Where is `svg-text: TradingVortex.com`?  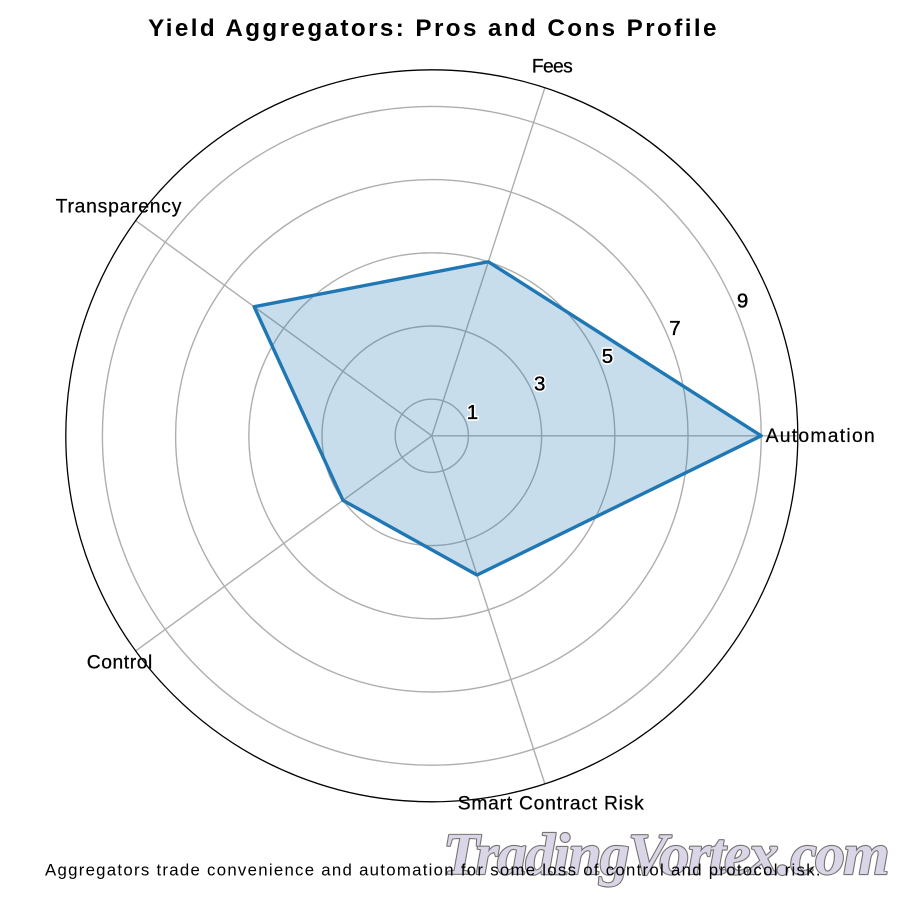
svg-text: TradingVortex.com is located at coordinates (665, 854).